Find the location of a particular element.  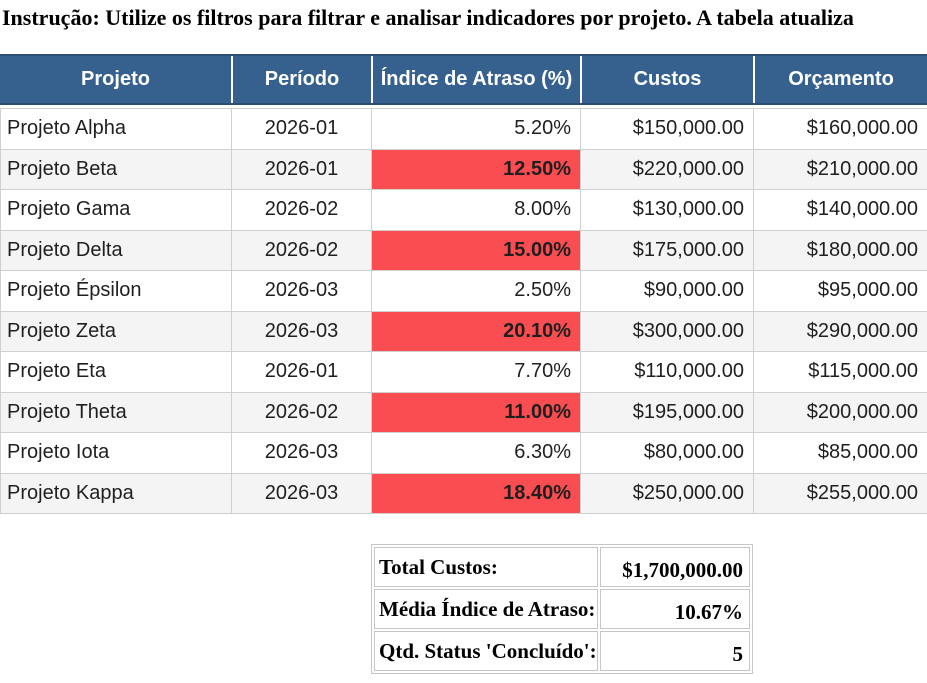

column-header-indice: Índice de Atraso (%) is located at coordinates (475, 79).